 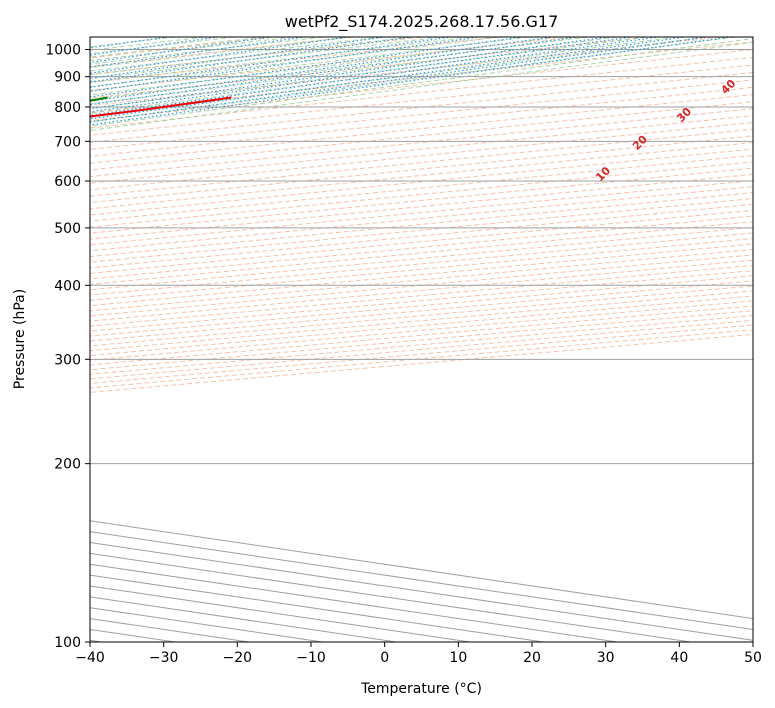 I want to click on y-axis-ticks: 1000 900 800 700 600 500 400 300 200 100, so click(x=67, y=347).